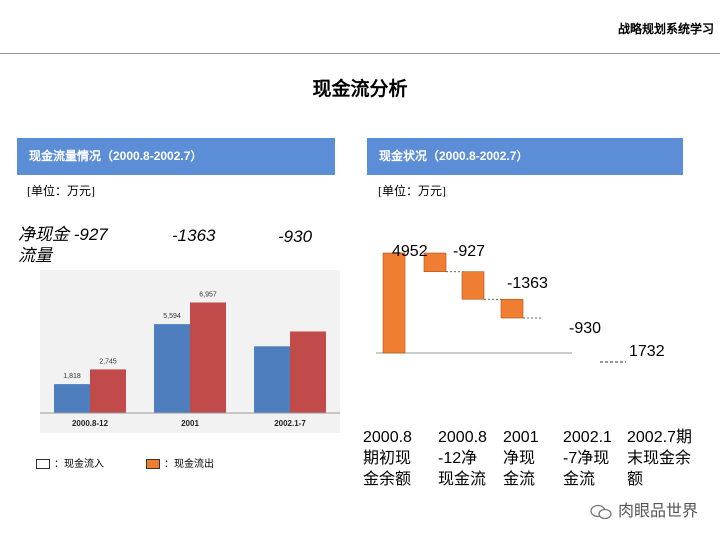 This screenshot has width=720, height=540. Describe the element at coordinates (208, 294) in the screenshot. I see `bar-value-label: 6,957` at that location.